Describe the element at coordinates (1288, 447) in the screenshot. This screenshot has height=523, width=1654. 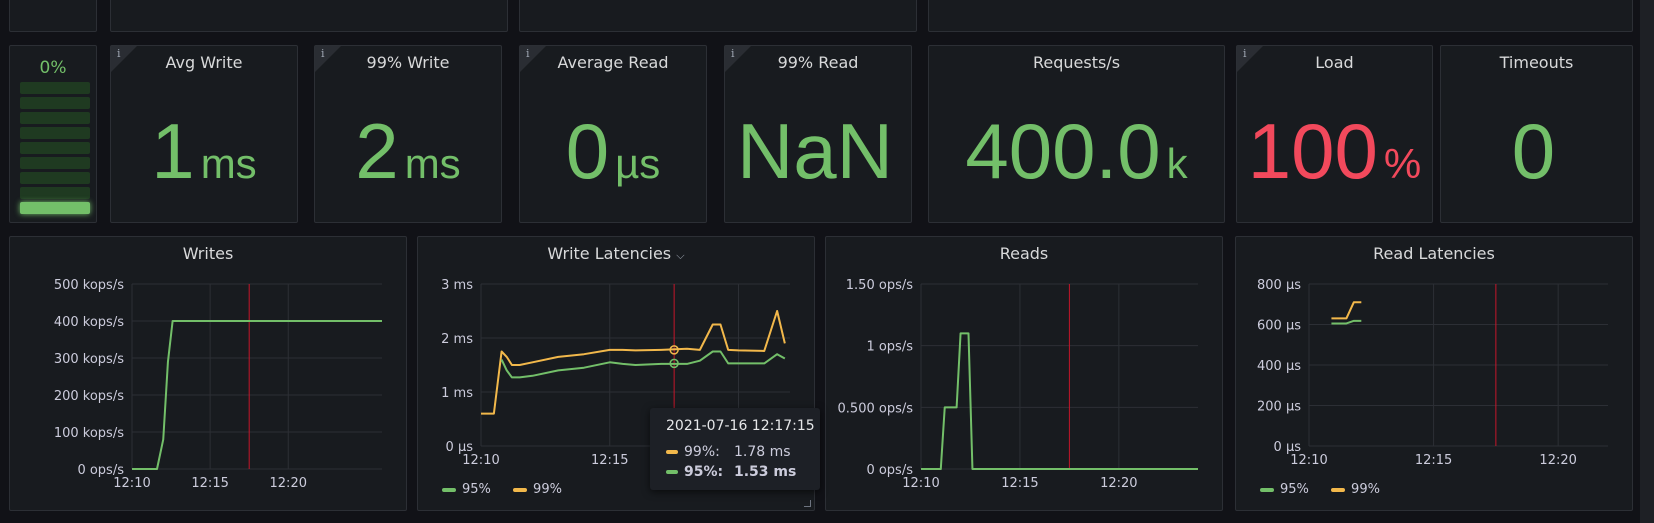
I see `y-tick-label: 0 µs` at that location.